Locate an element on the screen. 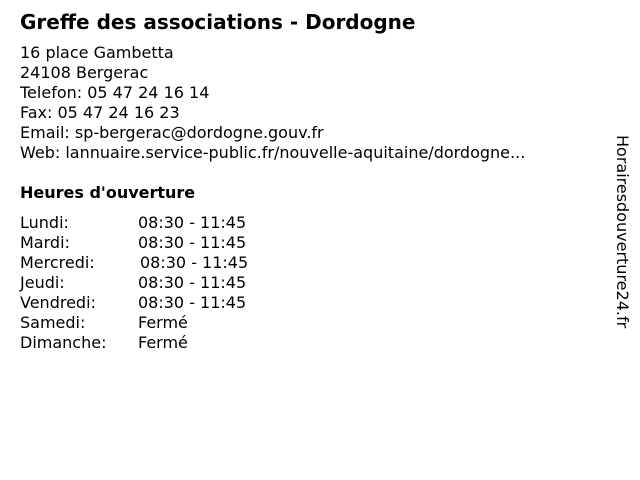 The image size is (640, 480). day: Lundi: is located at coordinates (44, 222).